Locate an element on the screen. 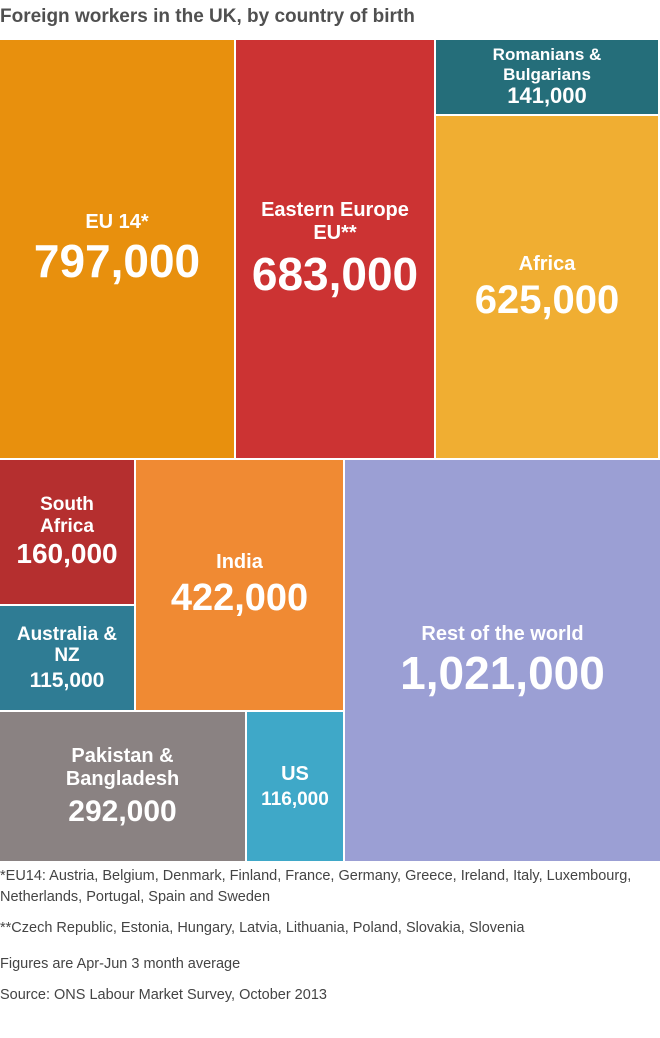 This screenshot has height=1038, width=660. tile-label: South Africa is located at coordinates (67, 515).